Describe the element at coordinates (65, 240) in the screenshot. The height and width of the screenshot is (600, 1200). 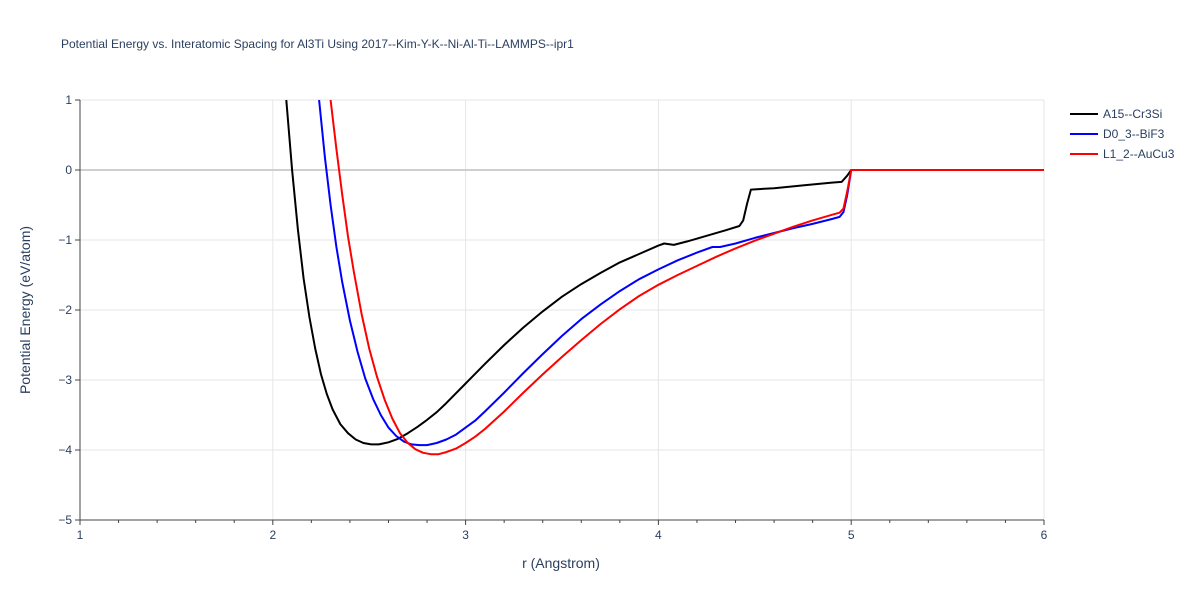
I see `y-tick-label: −1` at that location.